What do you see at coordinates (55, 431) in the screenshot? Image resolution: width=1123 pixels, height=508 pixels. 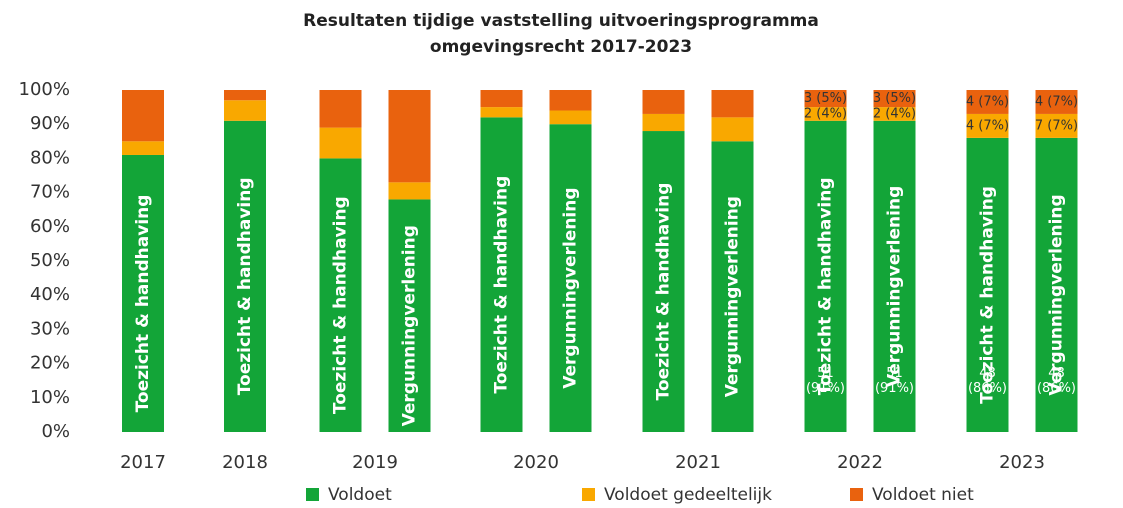 I see `y-tick-label: 0%` at bounding box center [55, 431].